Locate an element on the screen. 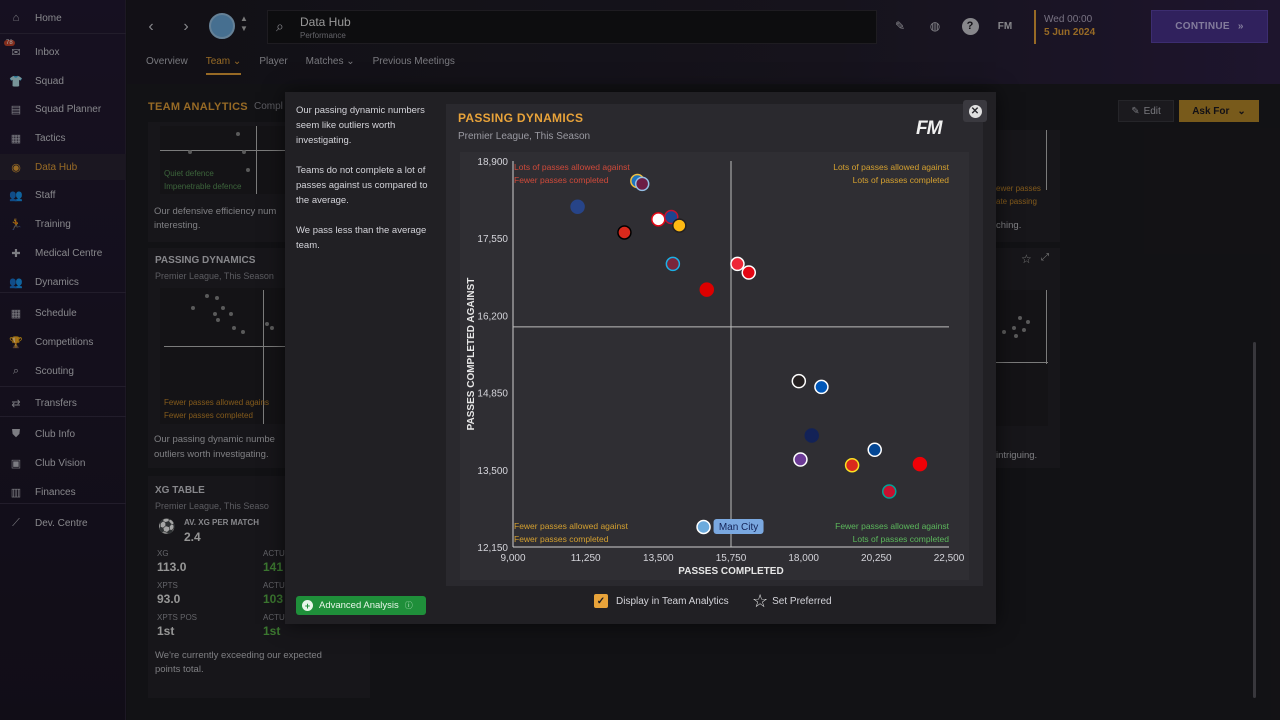  sidebar-item-squad-planner: ▤ Squad Planner is located at coordinates (63, 109).